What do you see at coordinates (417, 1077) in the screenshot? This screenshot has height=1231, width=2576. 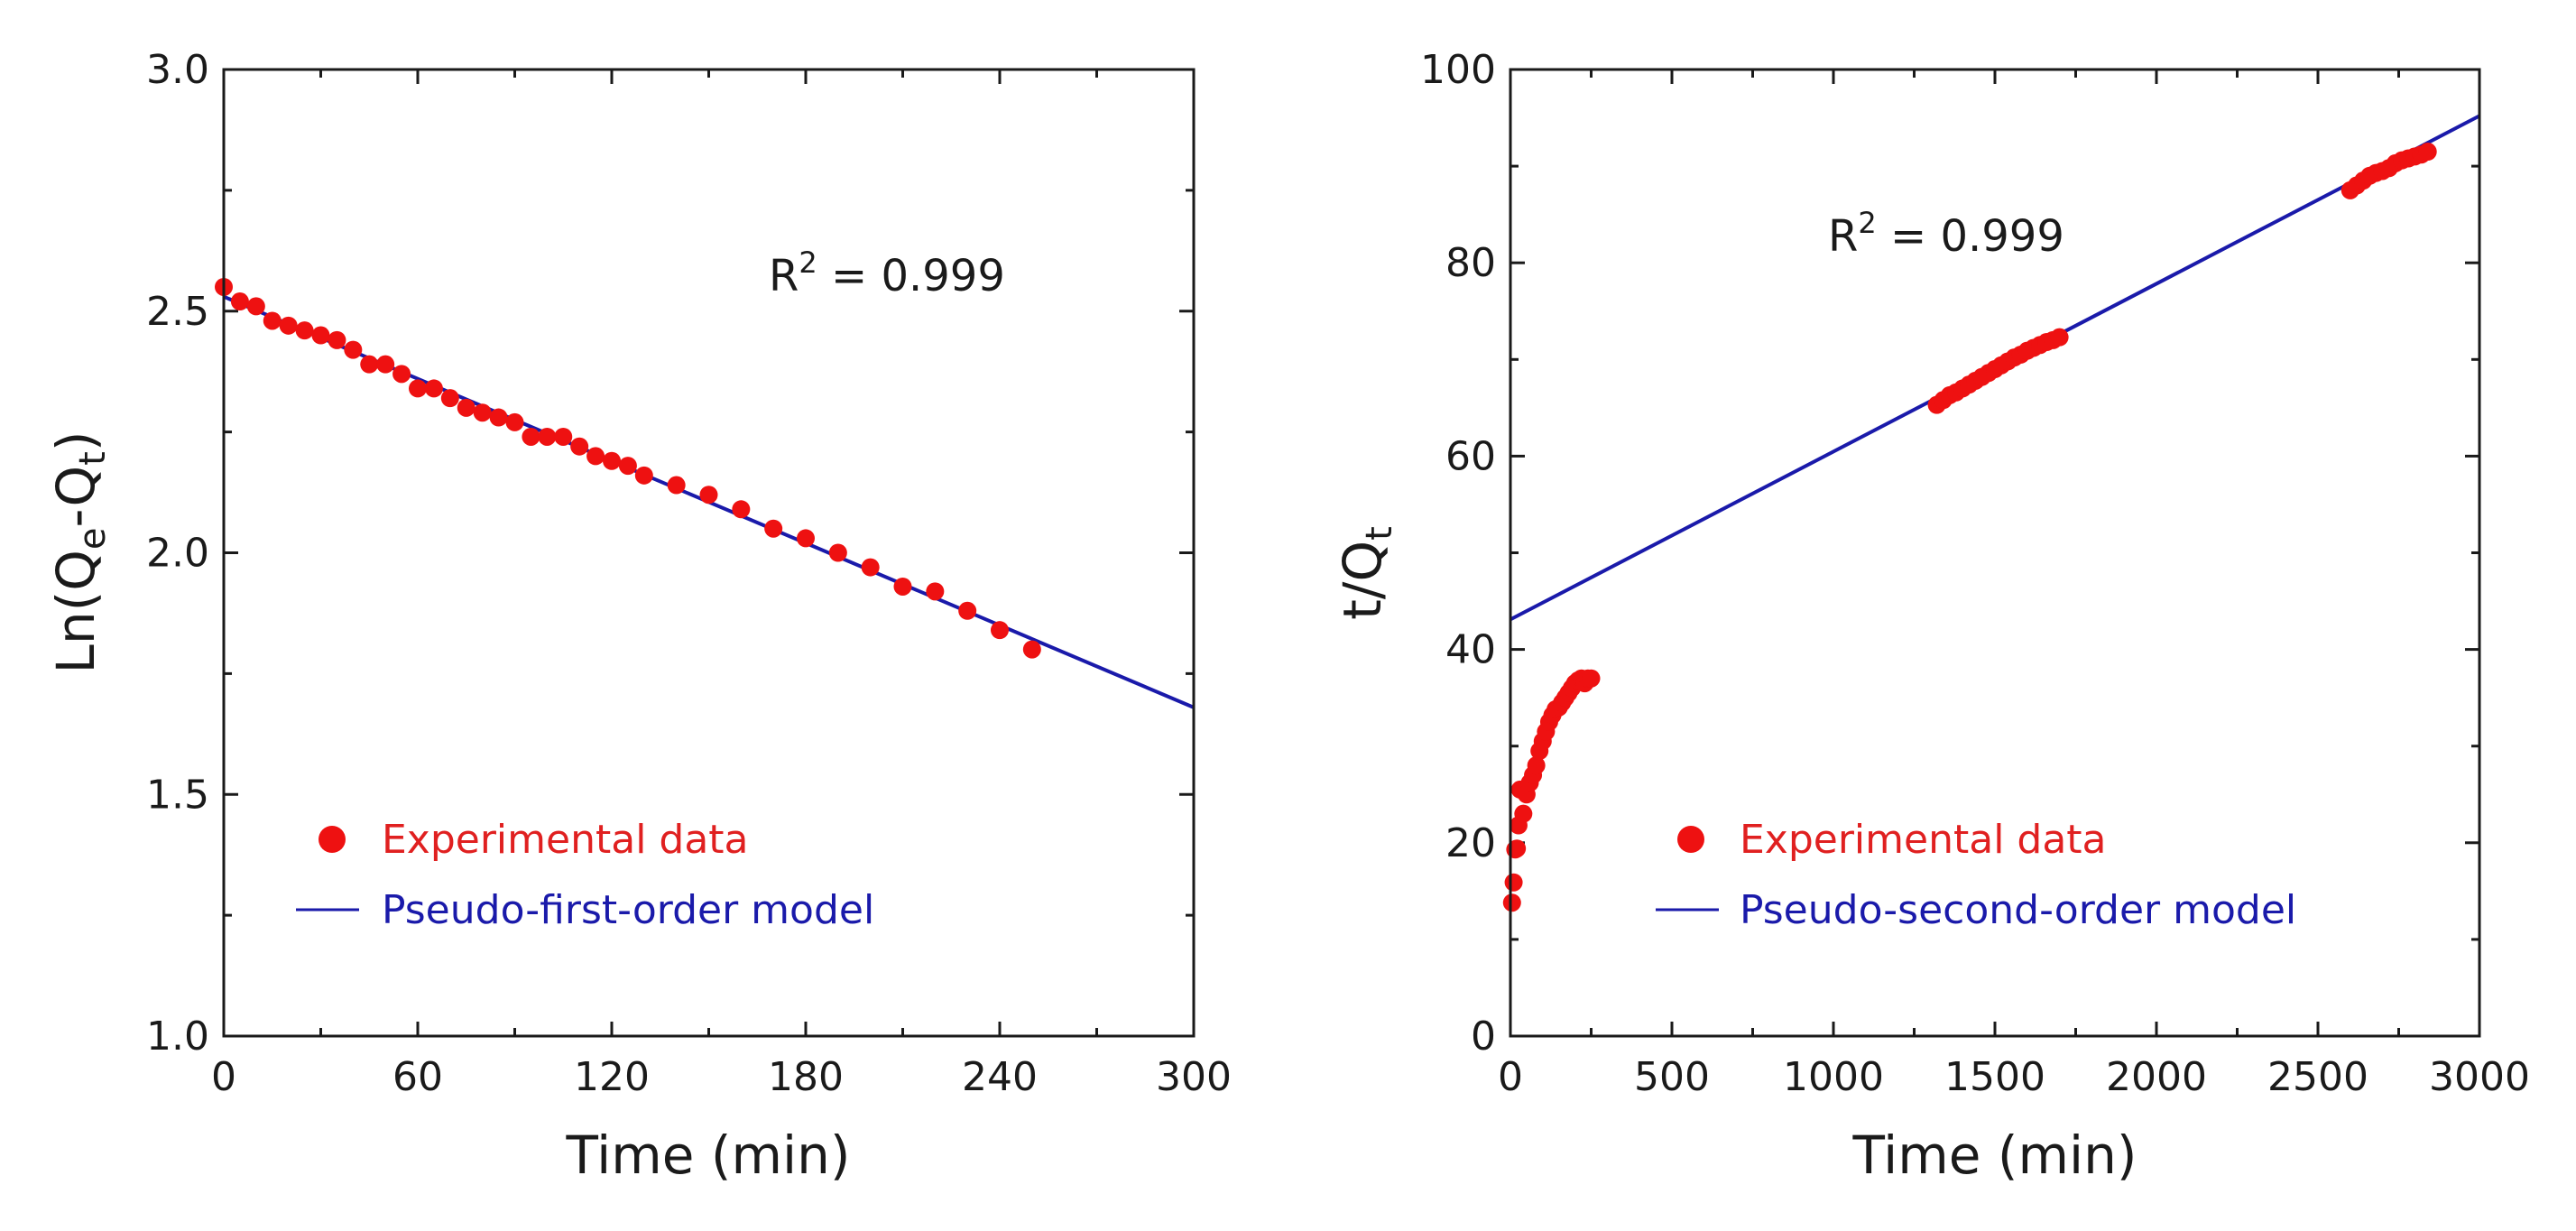 I see `x-tick-label: 60` at bounding box center [417, 1077].